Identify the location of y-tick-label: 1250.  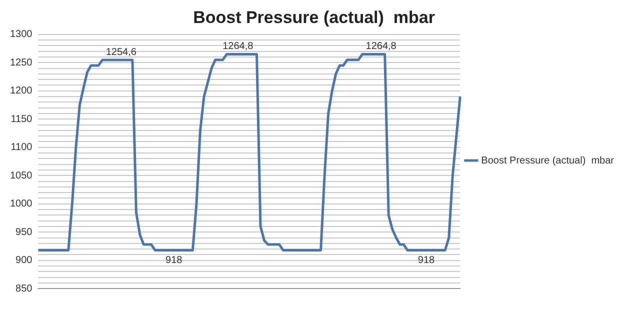
(21, 62).